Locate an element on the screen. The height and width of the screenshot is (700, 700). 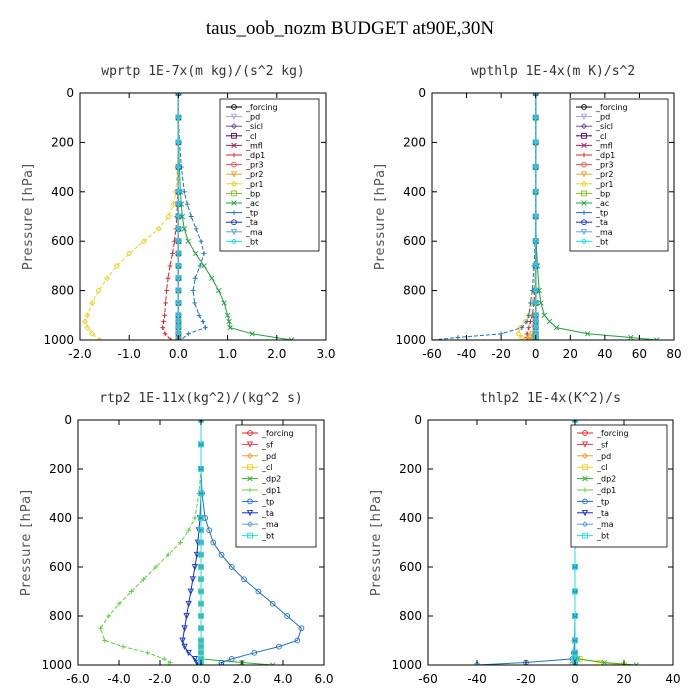
x-tick-label: 40 is located at coordinates (672, 679).